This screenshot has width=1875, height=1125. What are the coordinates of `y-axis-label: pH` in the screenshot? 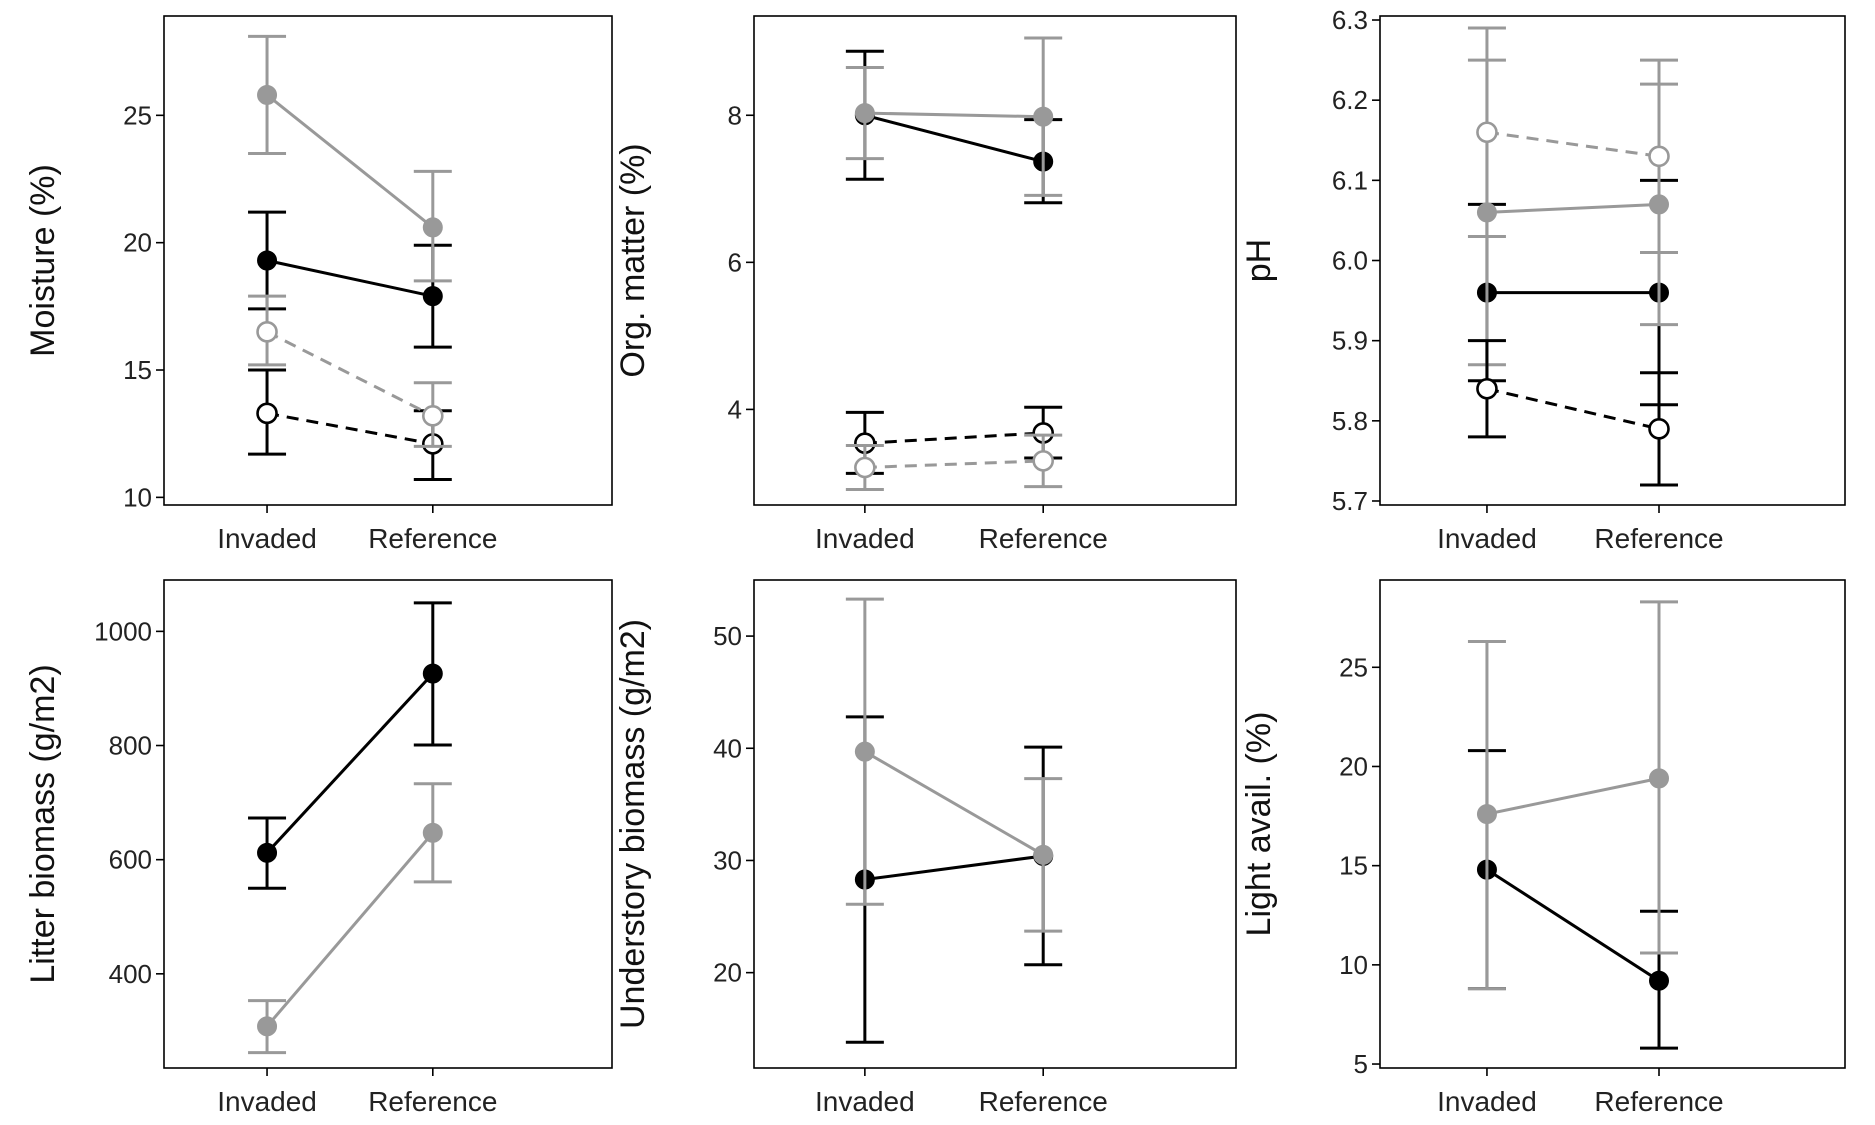 It's located at (1259, 260).